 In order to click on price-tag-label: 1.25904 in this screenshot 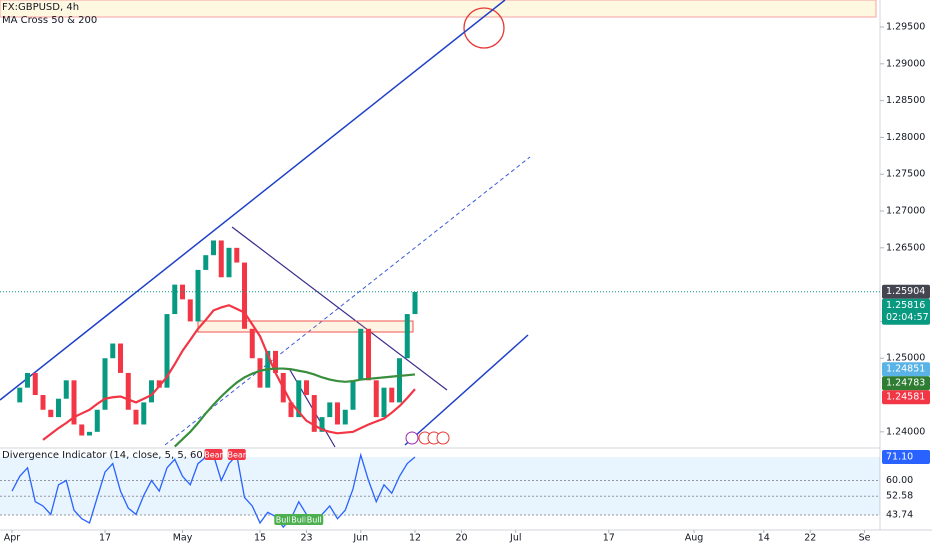, I will do `click(905, 291)`.